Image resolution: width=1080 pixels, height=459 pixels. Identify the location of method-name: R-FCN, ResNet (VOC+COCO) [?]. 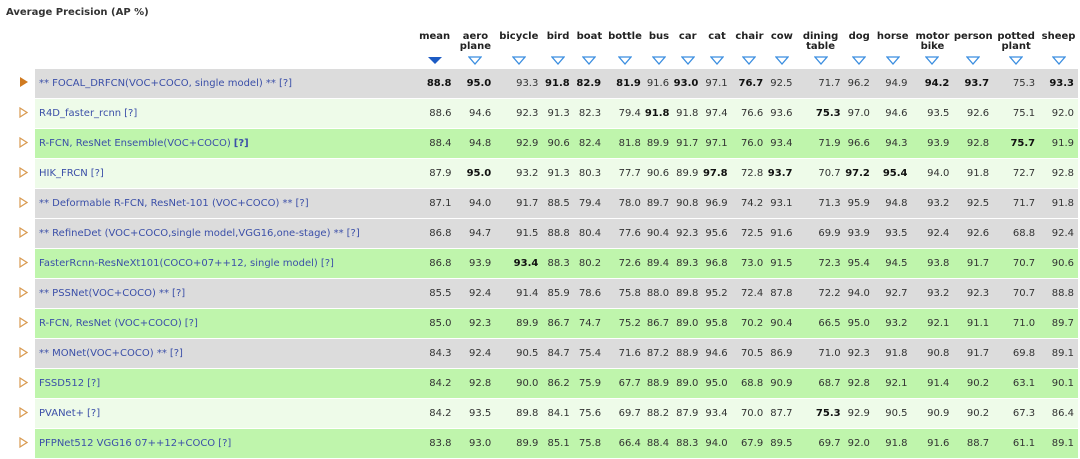
(224, 323).